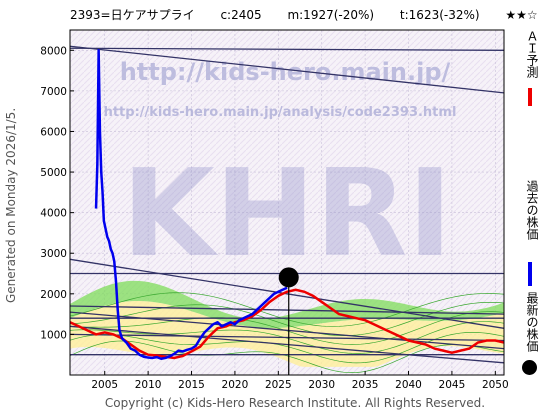 Image resolution: width=560 pixels, height=420 pixels. Describe the element at coordinates (532, 54) in the screenshot. I see `legend-ai-forecast-label: ＡＩ予測` at that location.